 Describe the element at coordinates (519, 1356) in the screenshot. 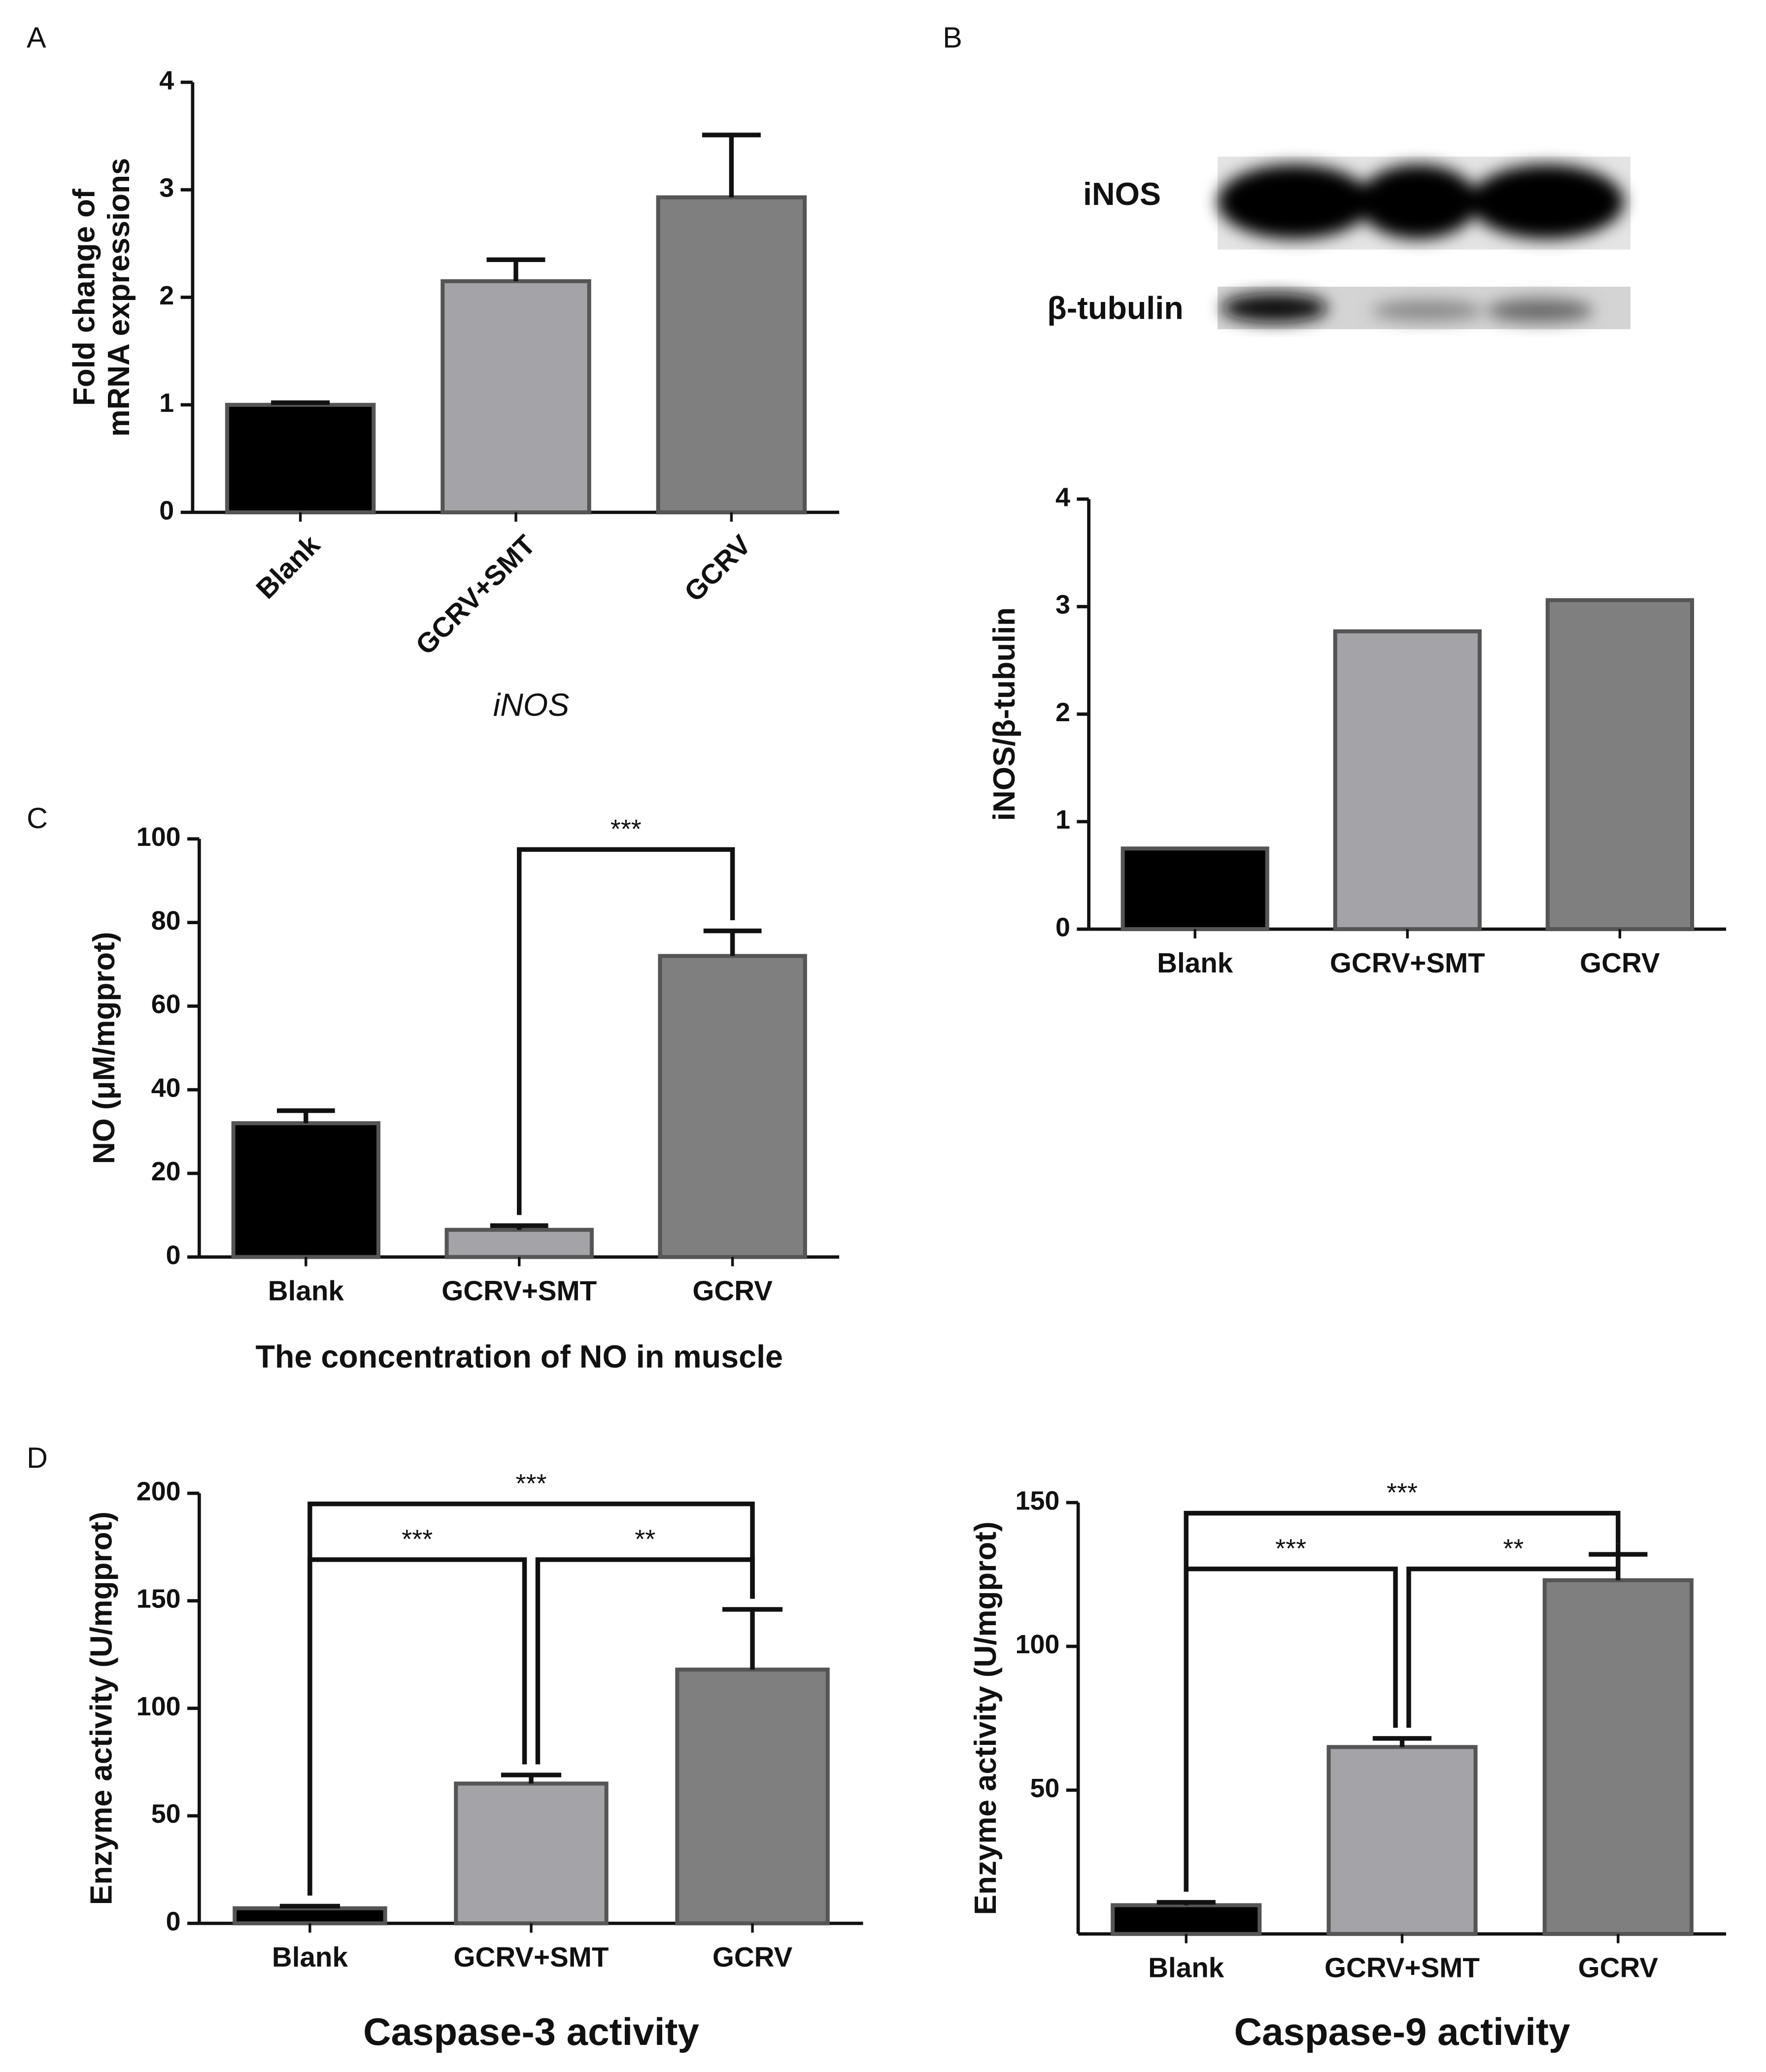

I see `x-axis-label: The concentration of NO in muscle` at that location.